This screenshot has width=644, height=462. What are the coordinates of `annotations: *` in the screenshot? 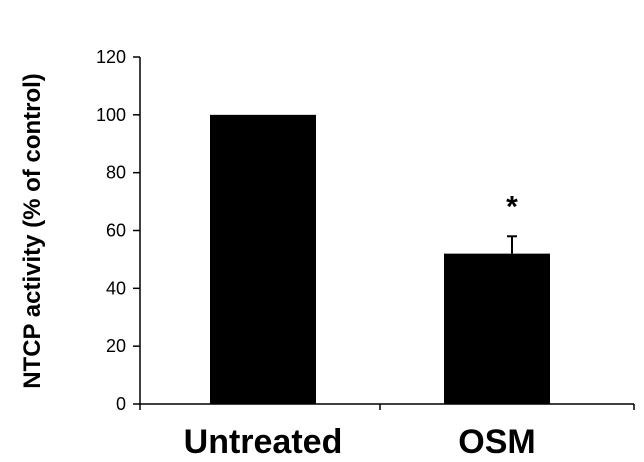 It's located at (512, 206).